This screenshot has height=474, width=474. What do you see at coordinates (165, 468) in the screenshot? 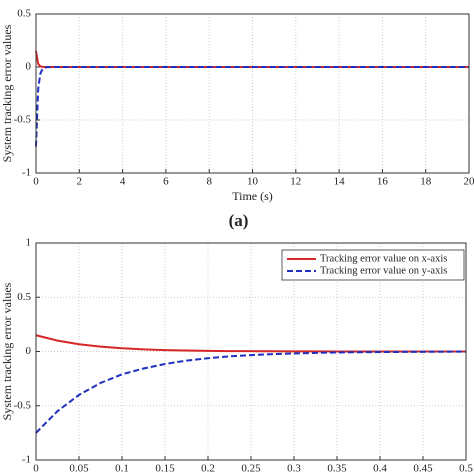
I see `x-tick-label: 0.15` at bounding box center [165, 468].